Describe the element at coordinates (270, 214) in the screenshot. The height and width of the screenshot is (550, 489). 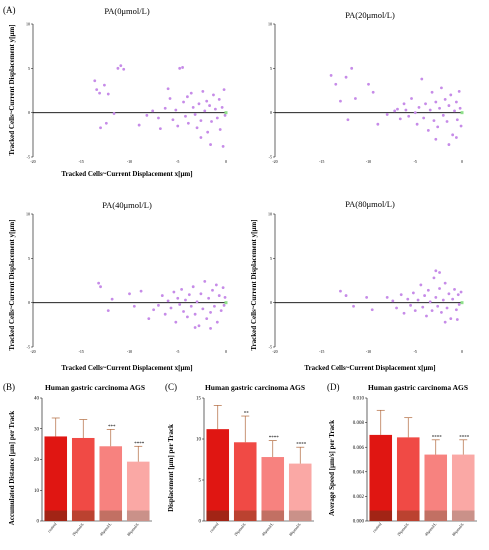
I see `y-tick-label: 10` at that location.